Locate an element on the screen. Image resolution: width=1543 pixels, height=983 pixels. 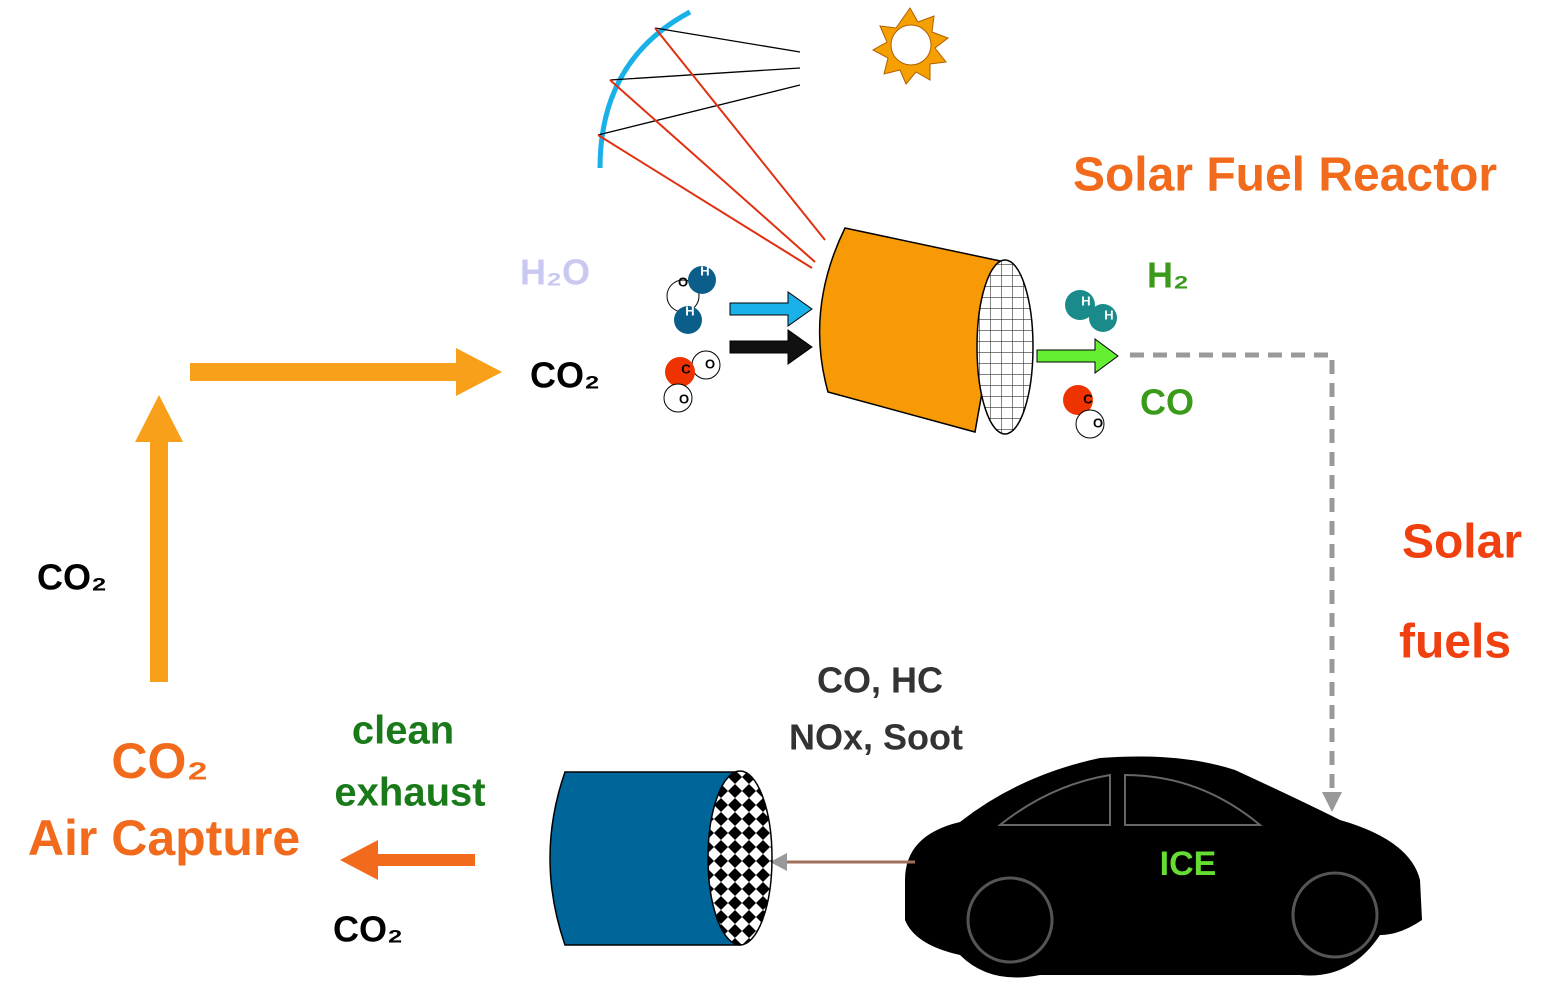
input-arrows is located at coordinates (771, 328).